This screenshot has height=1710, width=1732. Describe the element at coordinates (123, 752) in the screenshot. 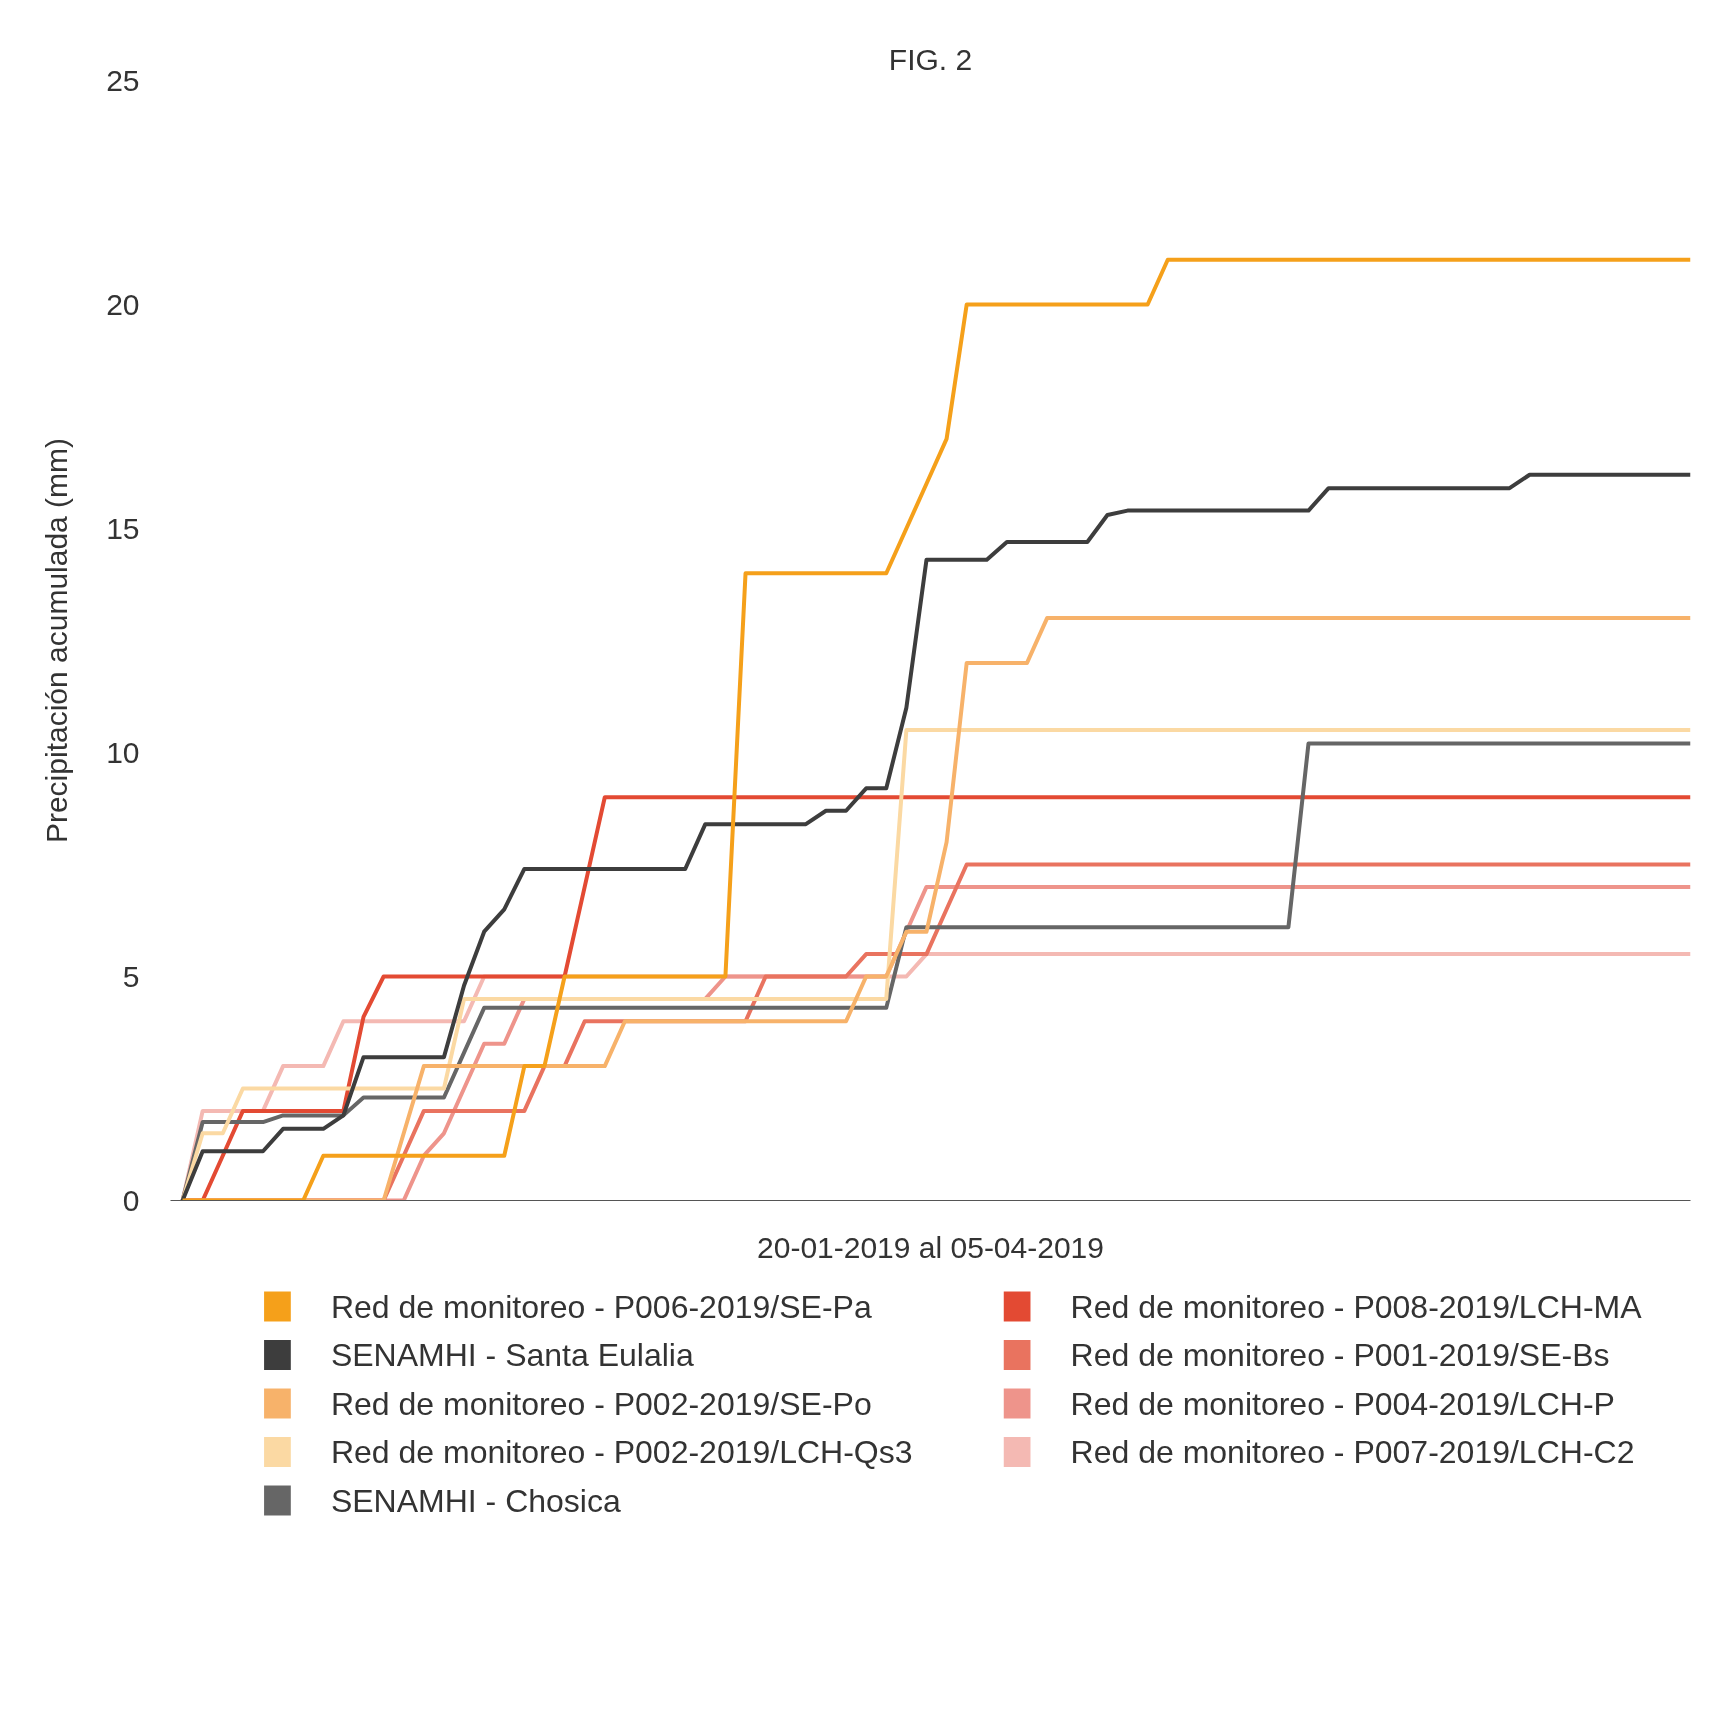

I see `y-tick-label: 10` at that location.